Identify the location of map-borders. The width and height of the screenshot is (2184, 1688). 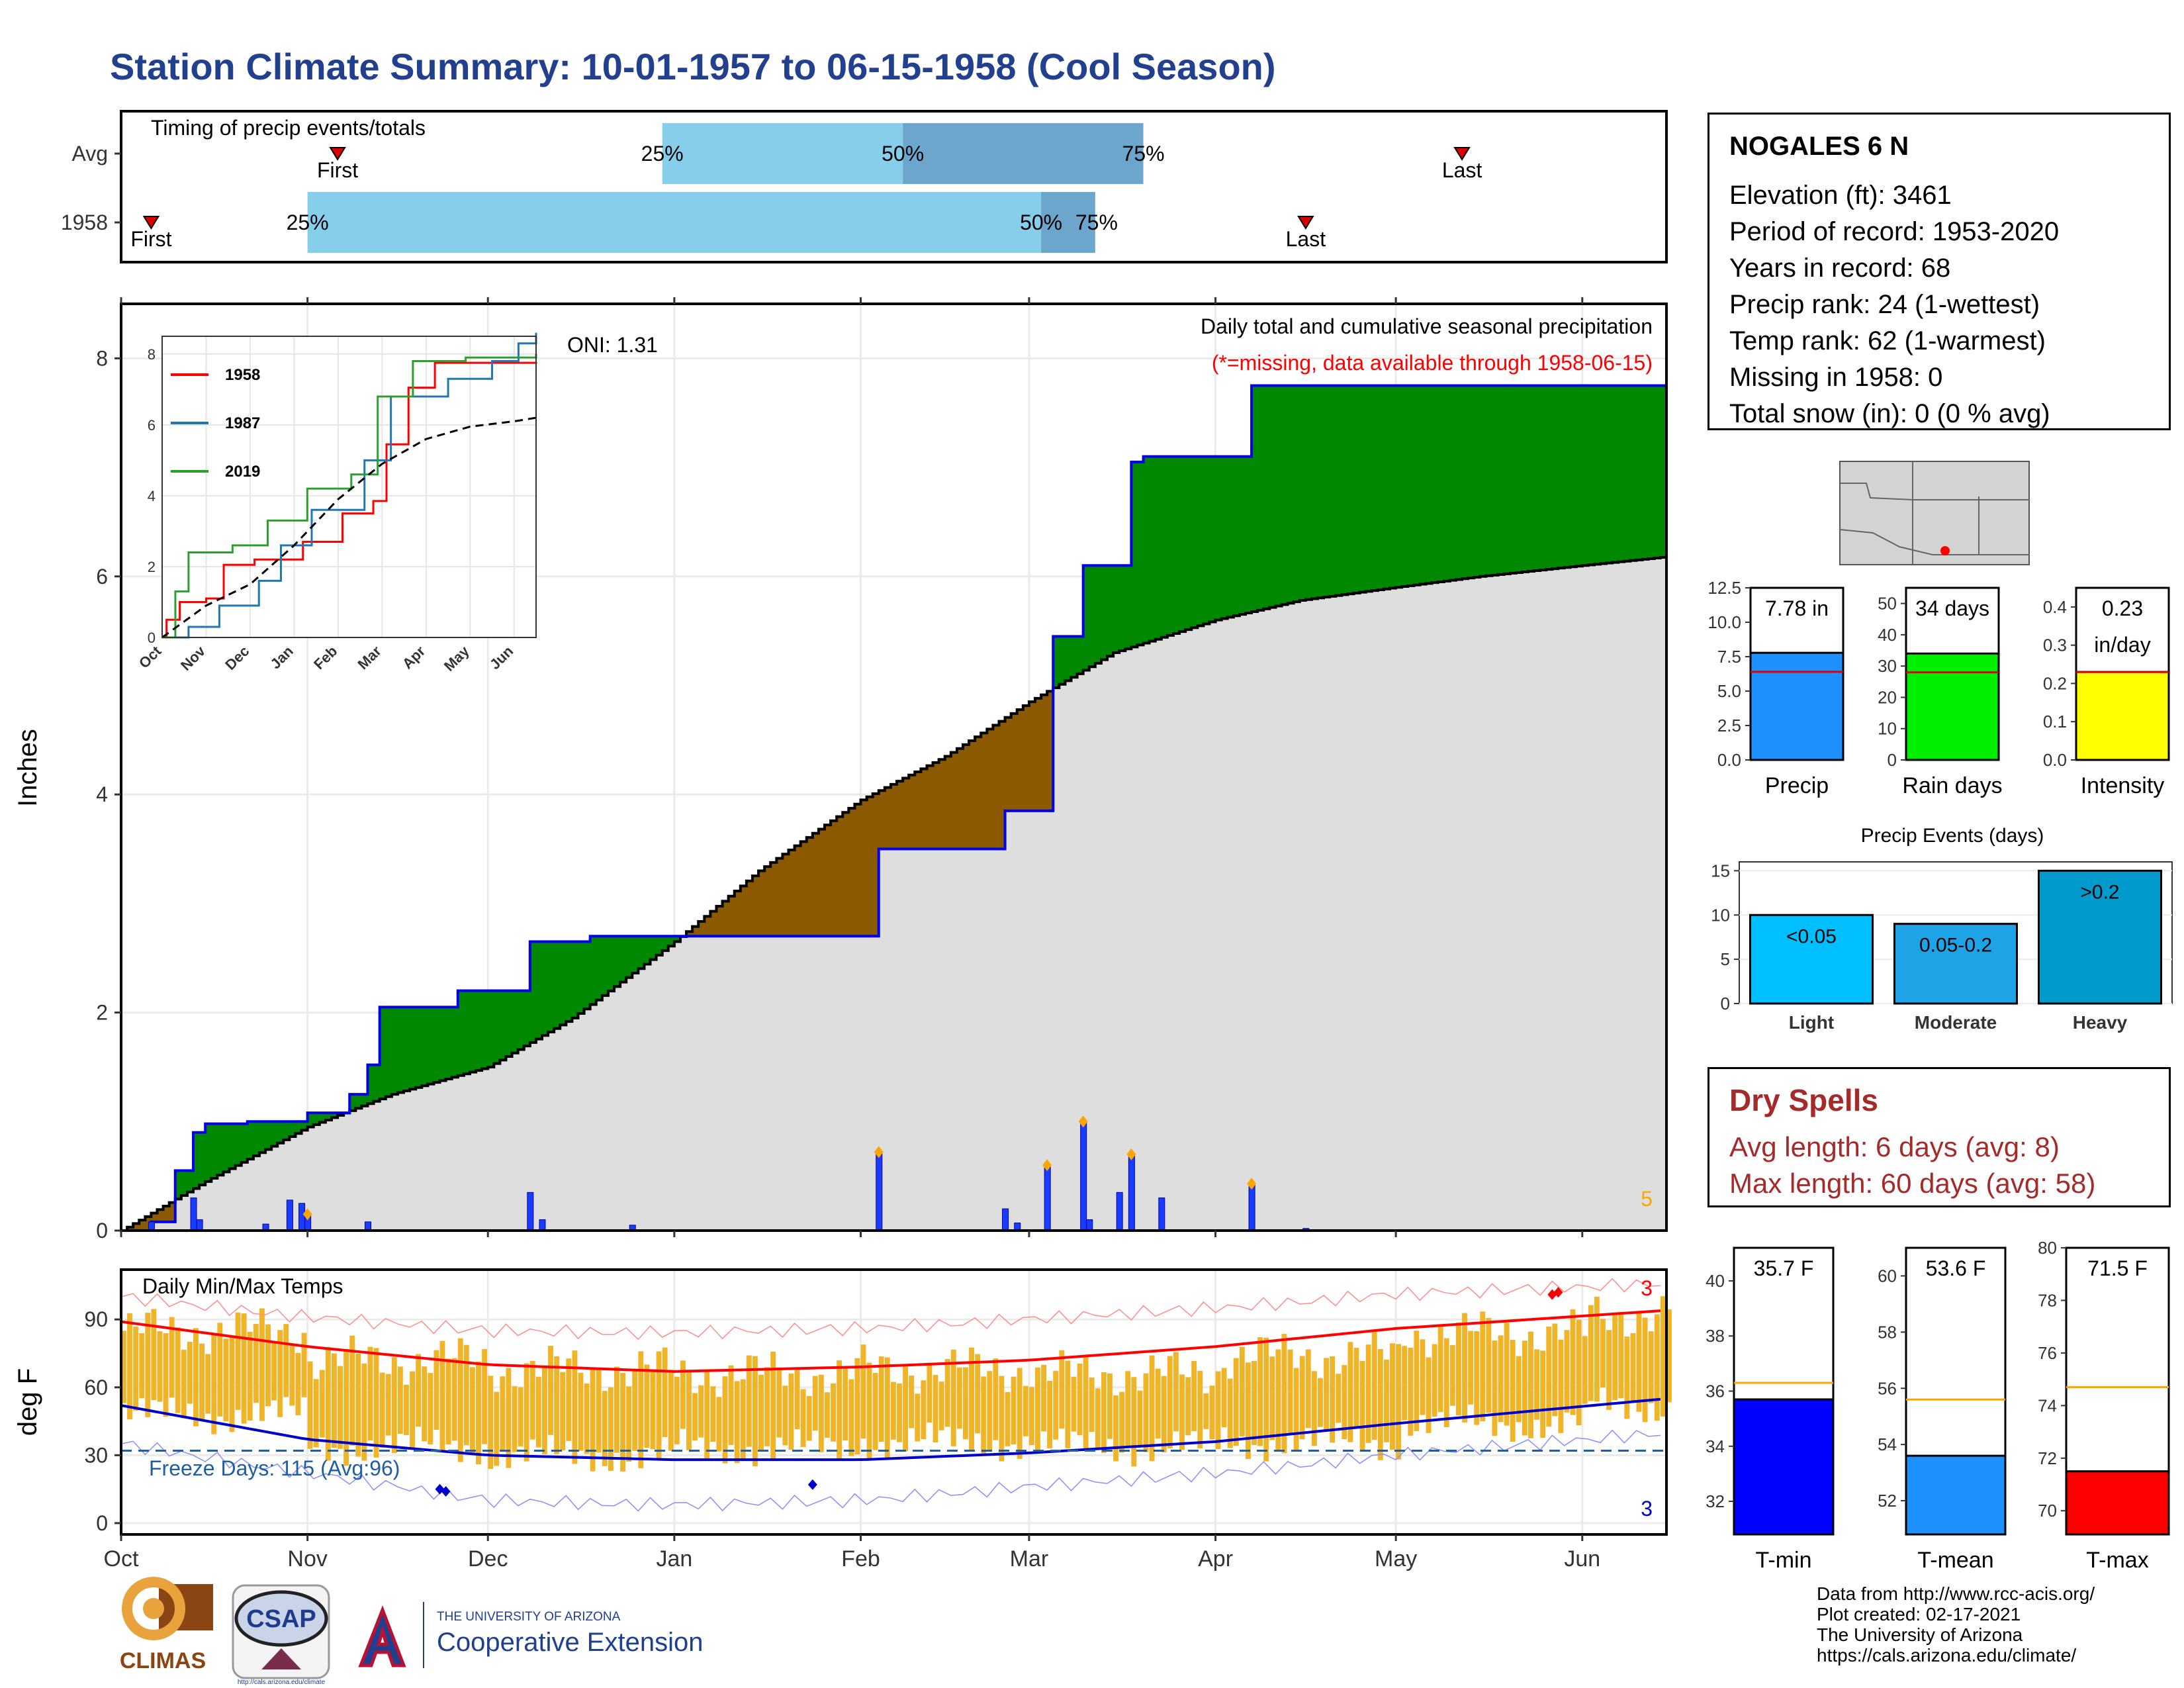
(1934, 513).